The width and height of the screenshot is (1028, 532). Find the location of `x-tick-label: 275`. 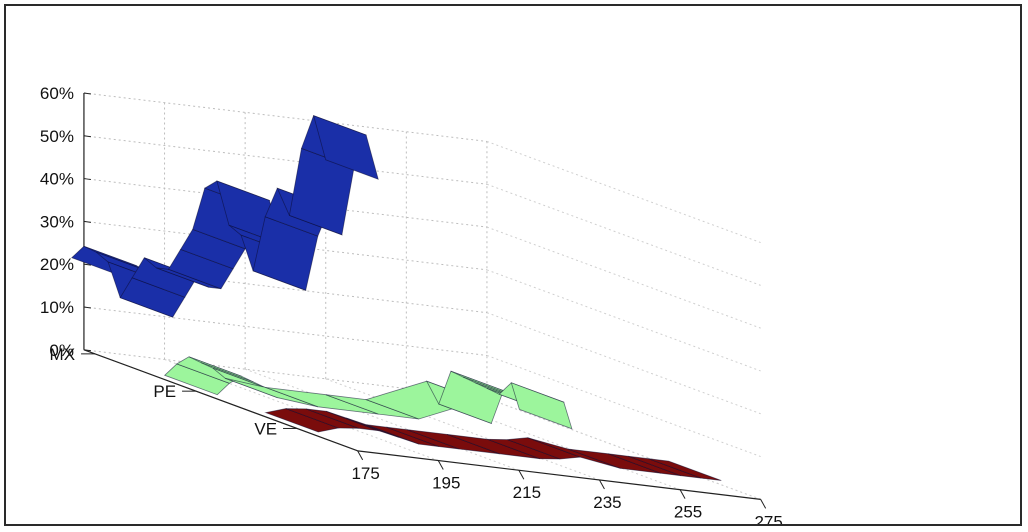

x-tick-label: 275 is located at coordinates (768, 518).